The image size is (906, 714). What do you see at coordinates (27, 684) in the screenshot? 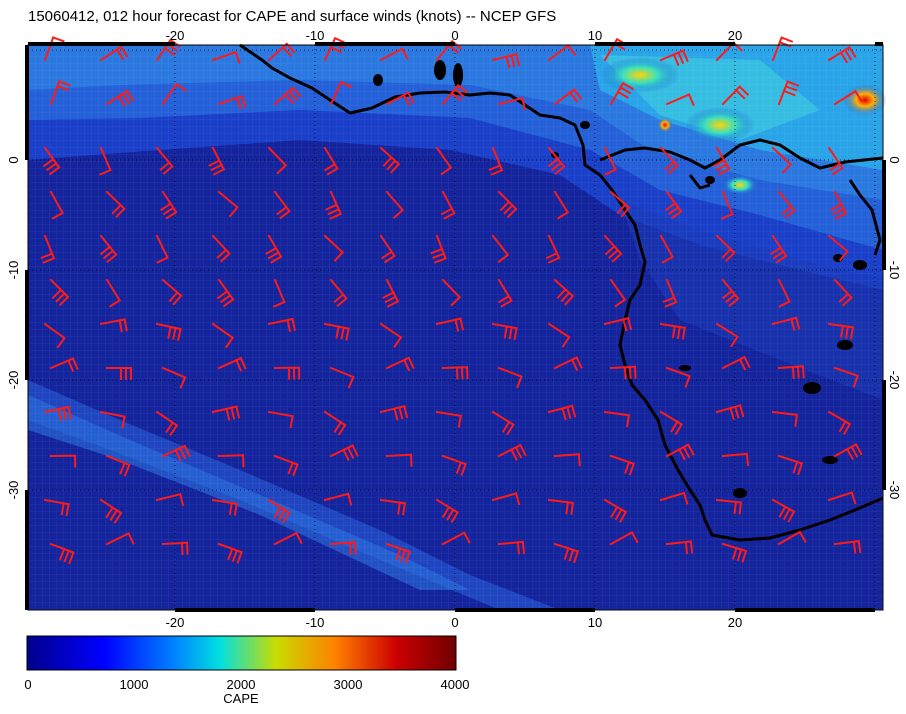
I see `colorbar-tick-label: 0` at bounding box center [27, 684].